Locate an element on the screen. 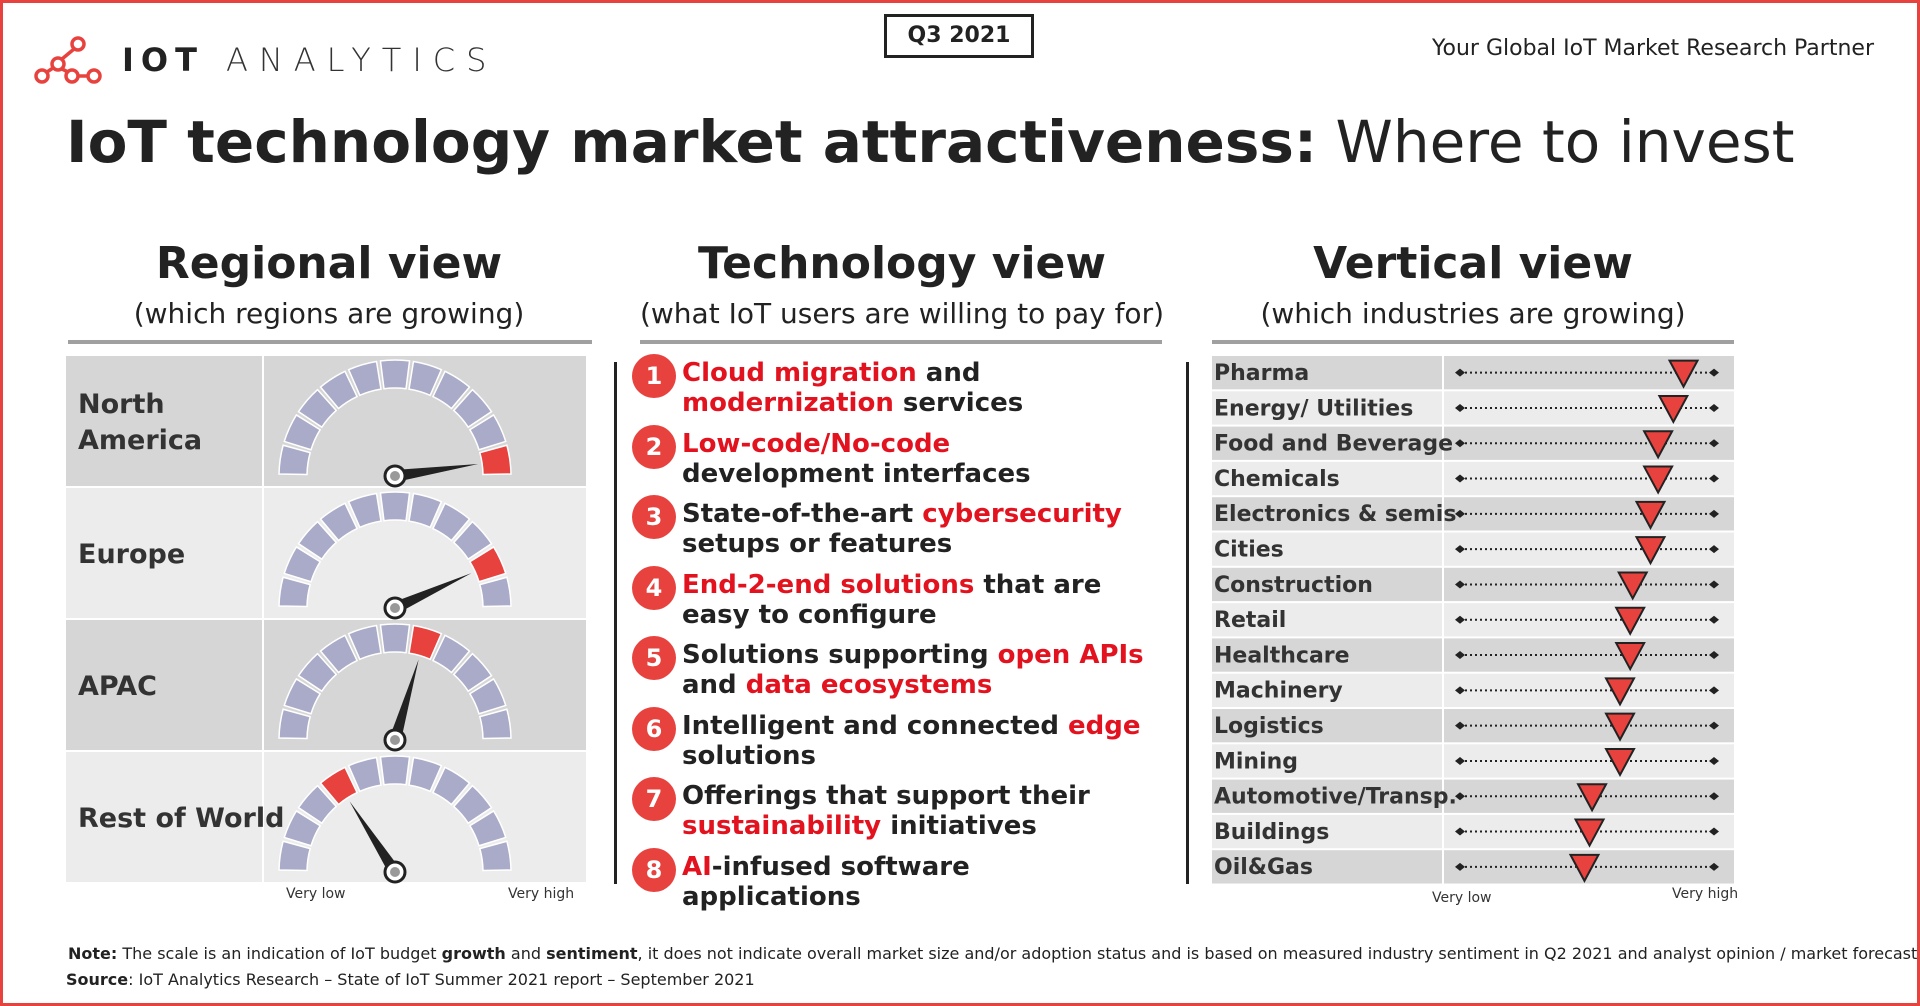  region-name-0-0: North is located at coordinates (121, 404).